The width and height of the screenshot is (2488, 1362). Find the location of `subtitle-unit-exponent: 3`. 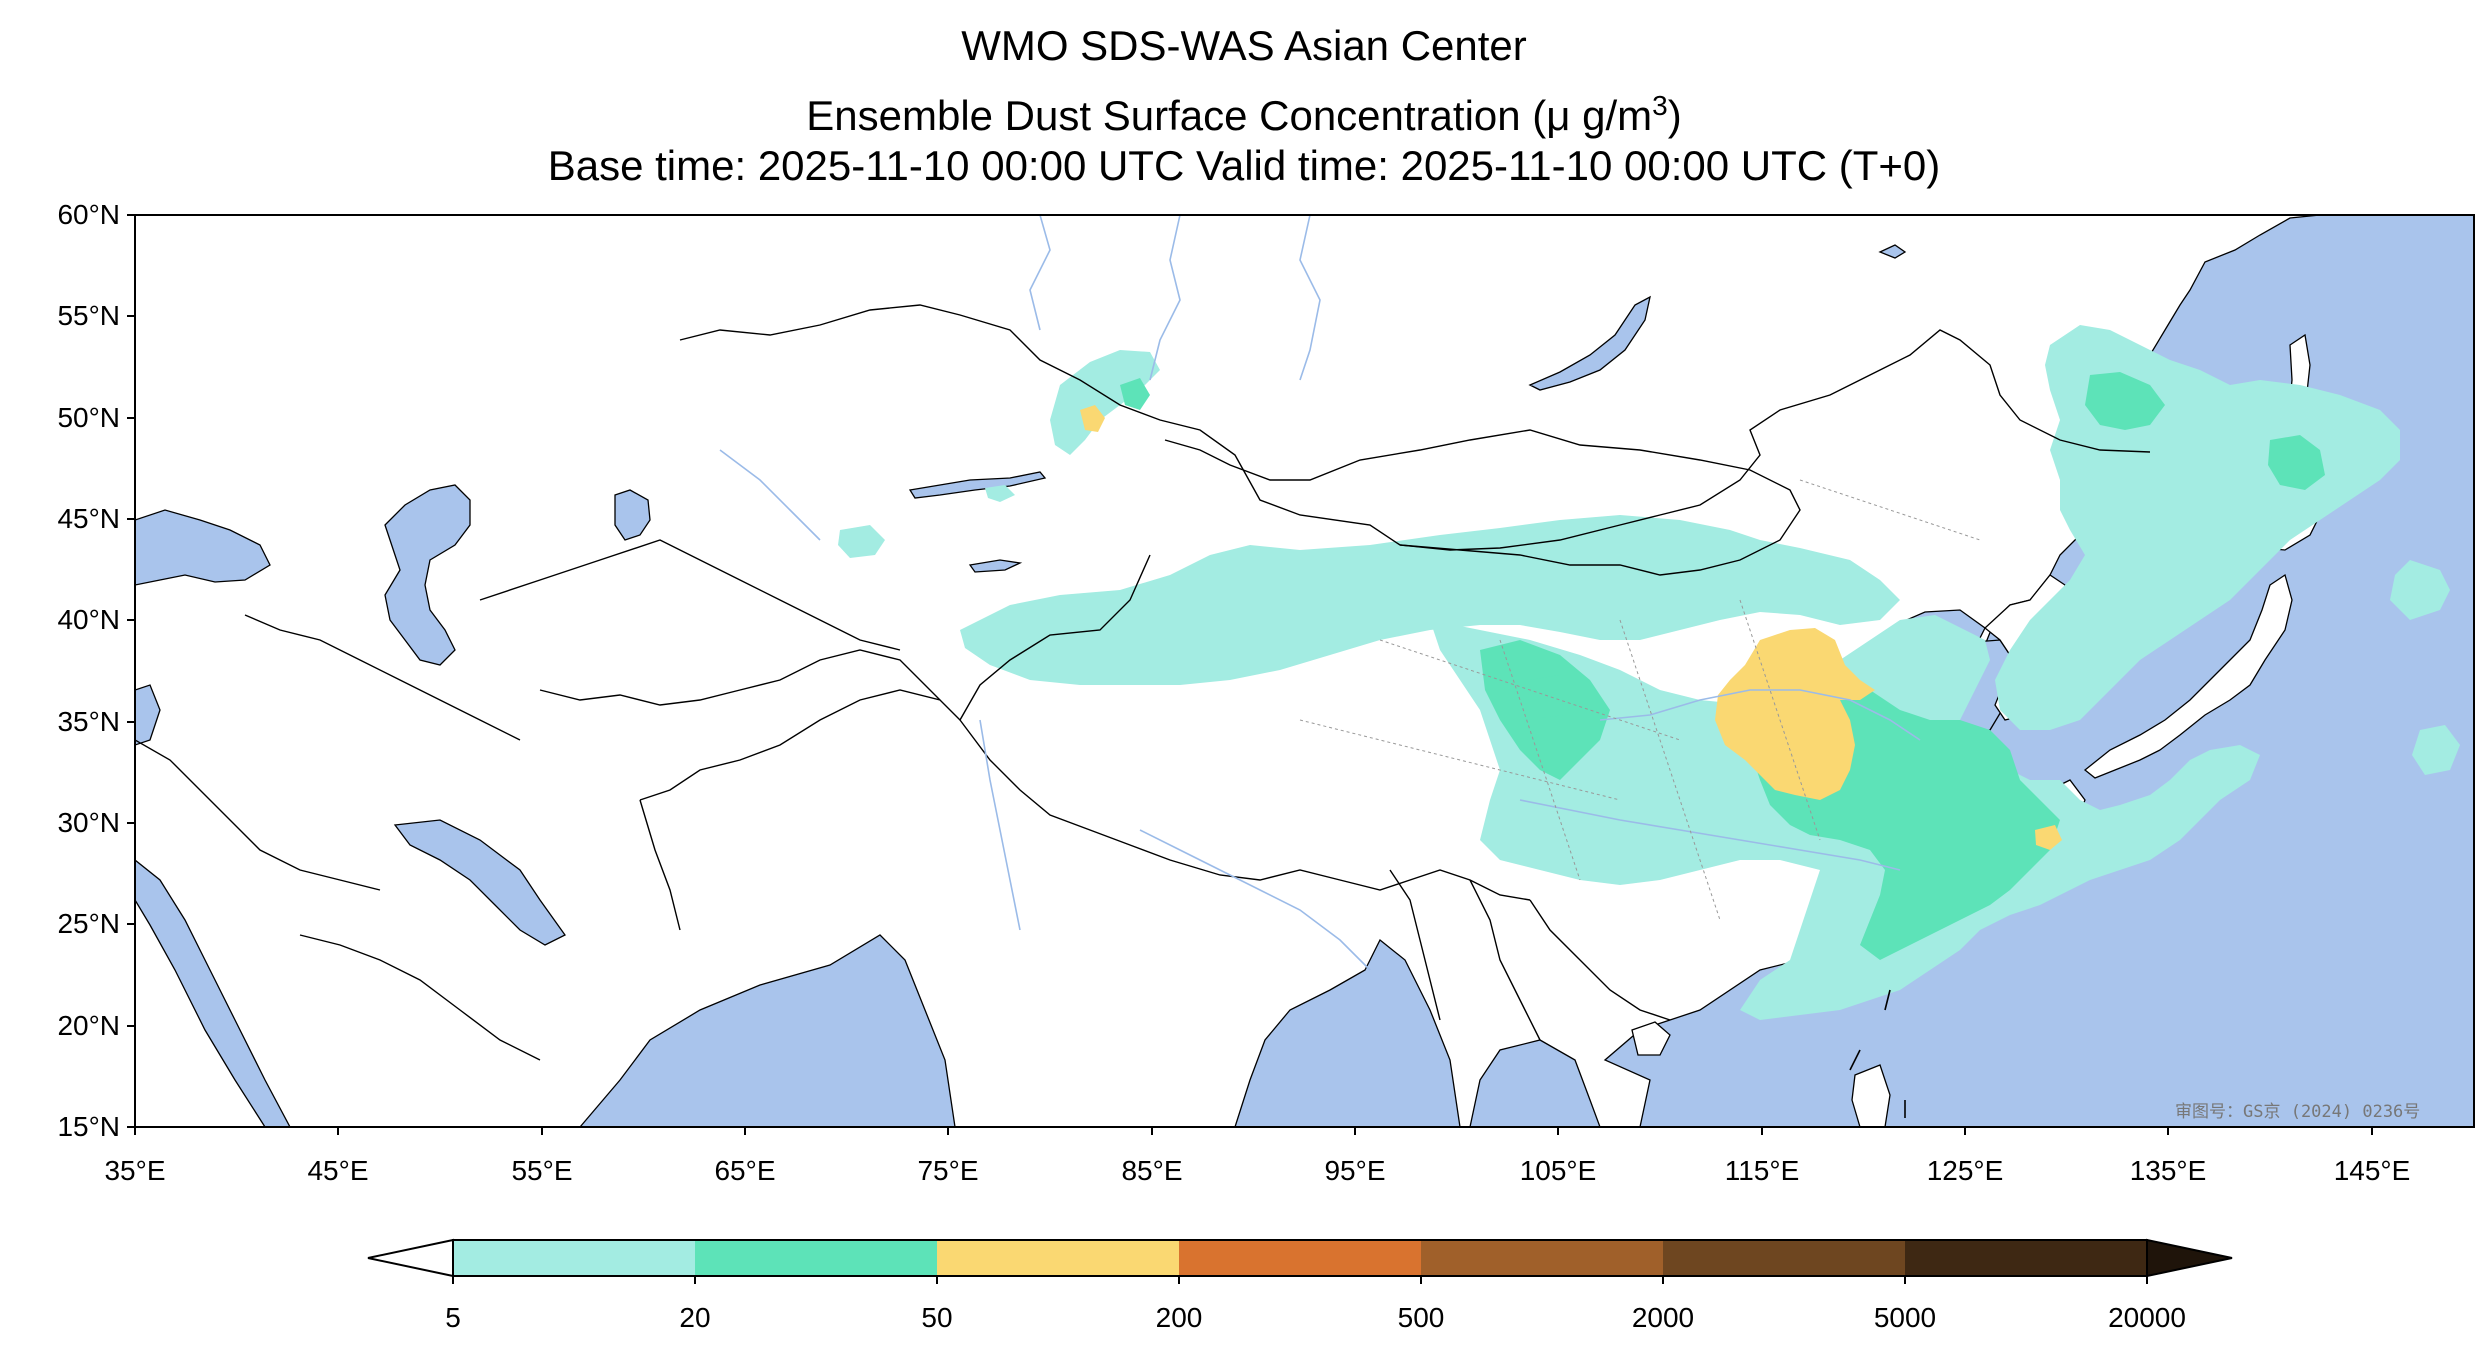

subtitle-unit-exponent: 3 is located at coordinates (1660, 105).